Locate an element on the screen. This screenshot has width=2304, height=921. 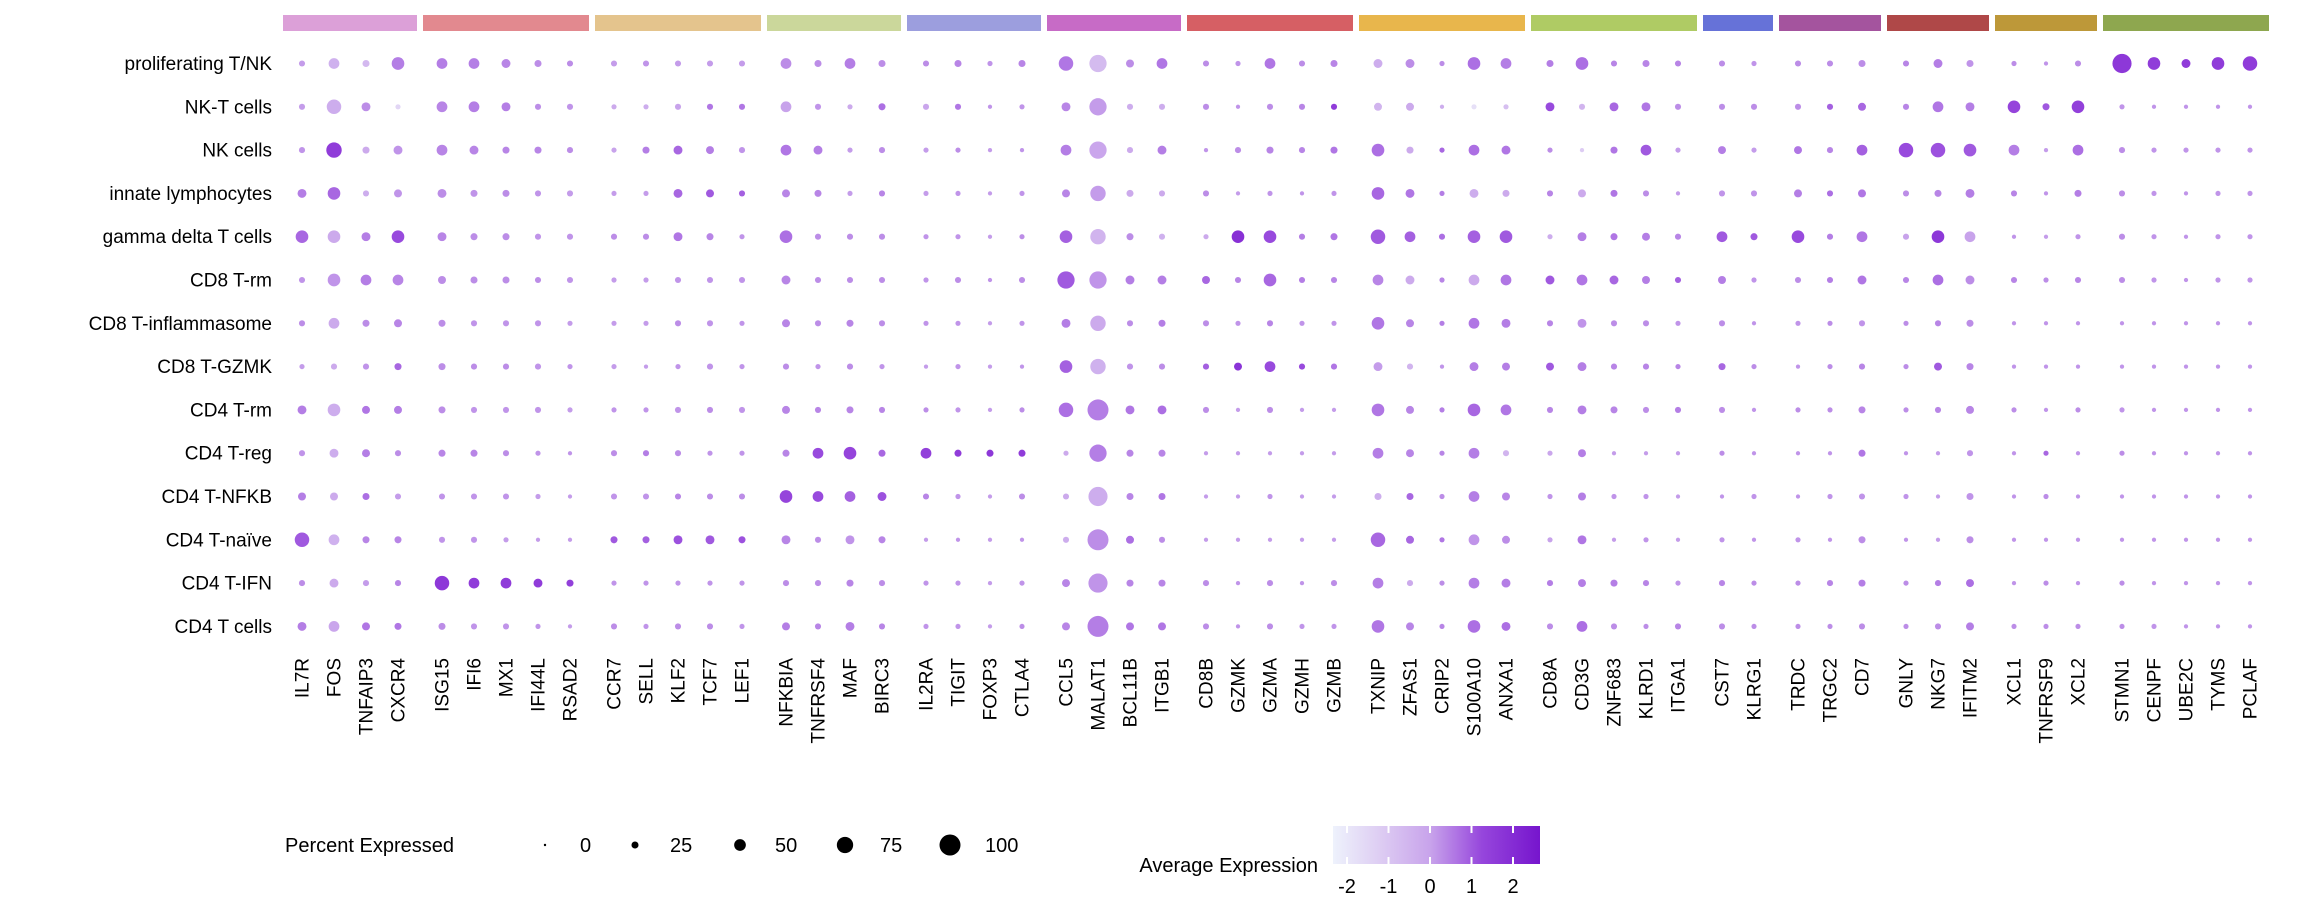
row-label: gamma delta T cells is located at coordinates (187, 237).